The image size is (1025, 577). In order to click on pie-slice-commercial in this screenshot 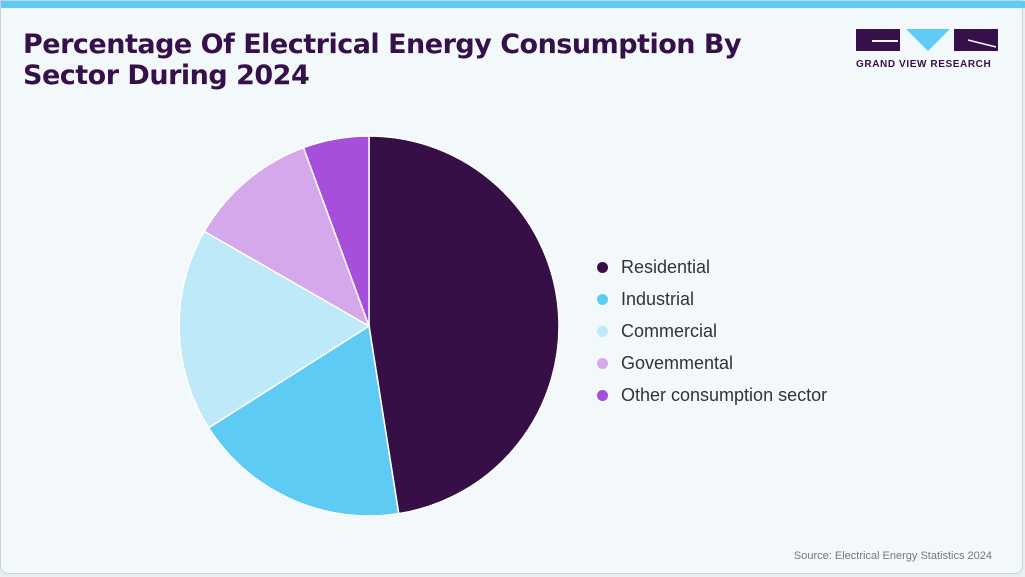, I will do `click(274, 329)`.